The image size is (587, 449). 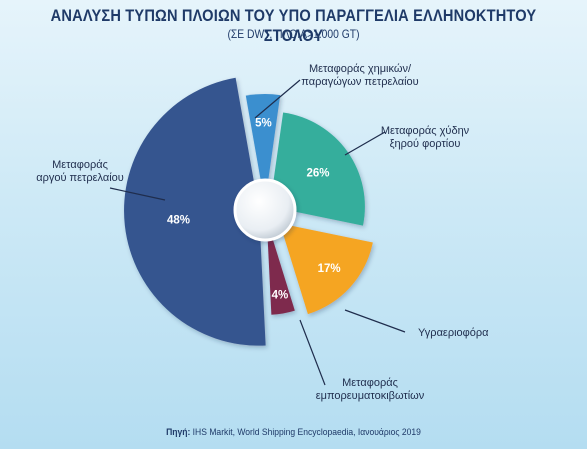 What do you see at coordinates (80, 171) in the screenshot?
I see `slice-category-label: Μεταφοράς αργού πετρελαίου` at bounding box center [80, 171].